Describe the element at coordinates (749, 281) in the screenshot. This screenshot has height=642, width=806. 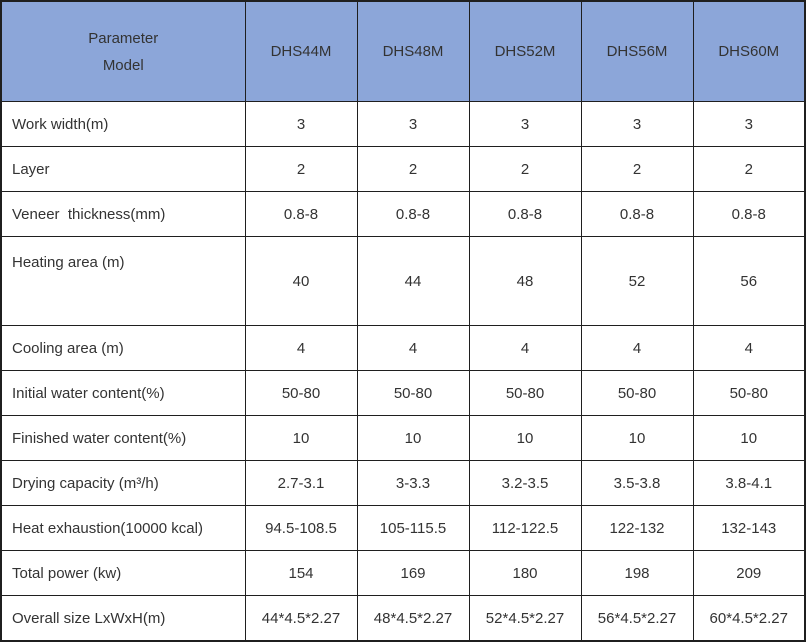
I see `cell-value: 56` at that location.